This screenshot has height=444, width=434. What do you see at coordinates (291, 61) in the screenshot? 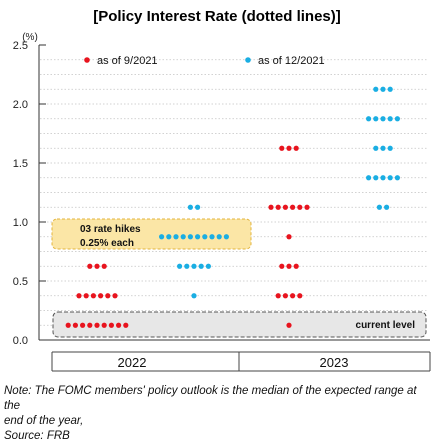
I see `legend-label-2: as of 12/2021` at bounding box center [291, 61].